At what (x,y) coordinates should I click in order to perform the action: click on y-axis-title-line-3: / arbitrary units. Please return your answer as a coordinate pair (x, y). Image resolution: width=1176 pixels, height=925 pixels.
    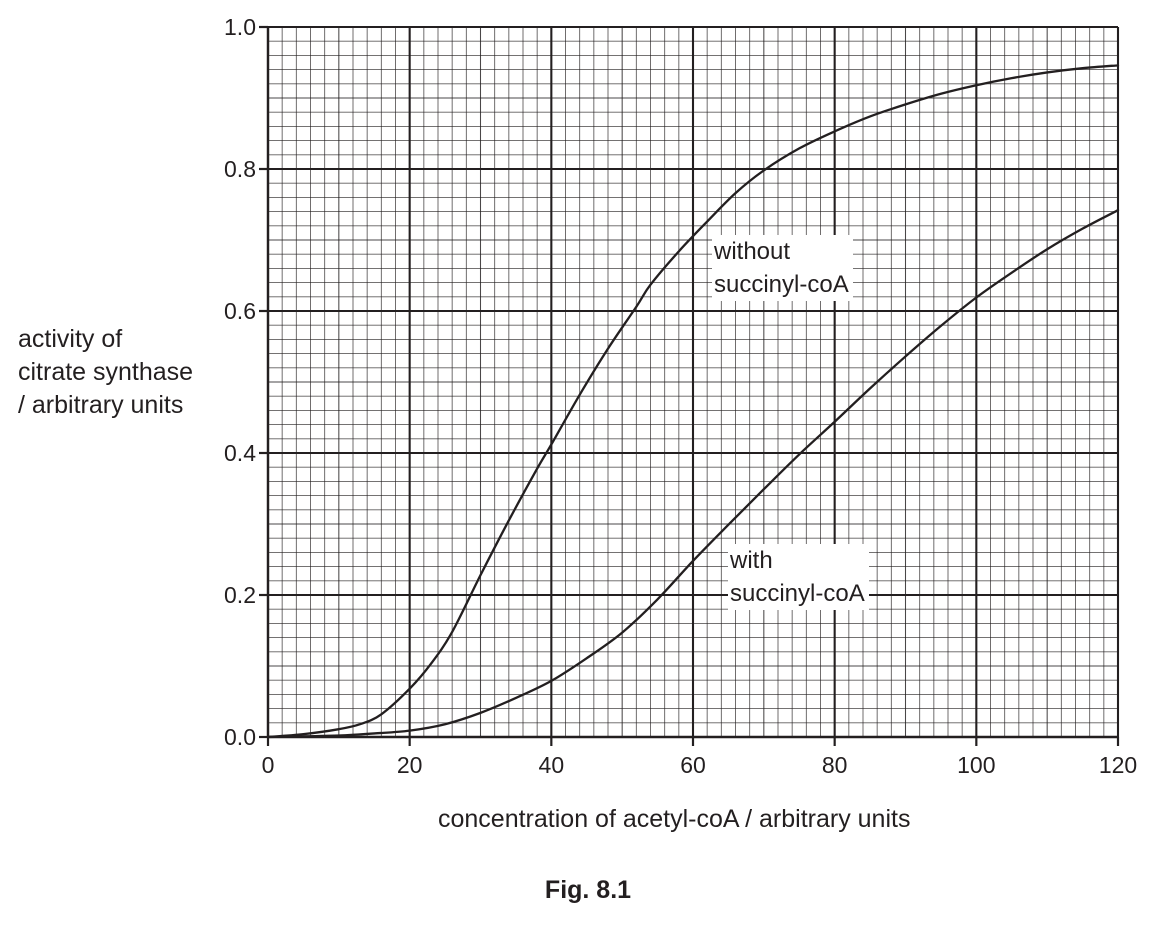
    Looking at the image, I should click on (101, 405).